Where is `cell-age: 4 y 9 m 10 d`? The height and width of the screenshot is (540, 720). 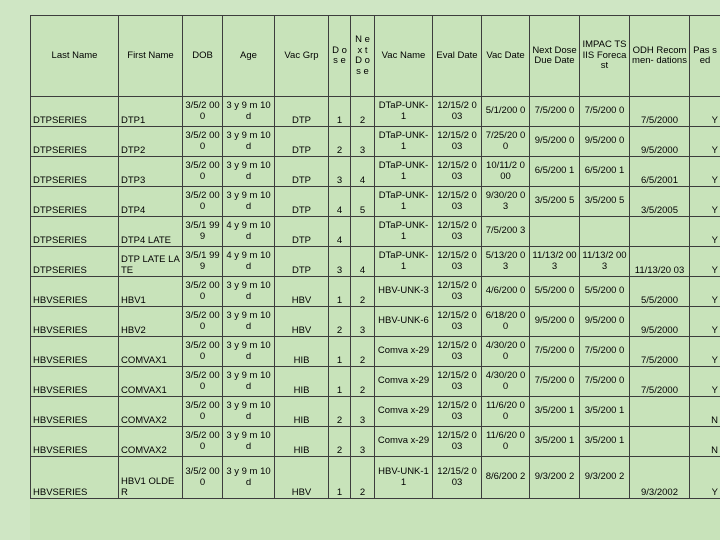 cell-age: 4 y 9 m 10 d is located at coordinates (248, 231).